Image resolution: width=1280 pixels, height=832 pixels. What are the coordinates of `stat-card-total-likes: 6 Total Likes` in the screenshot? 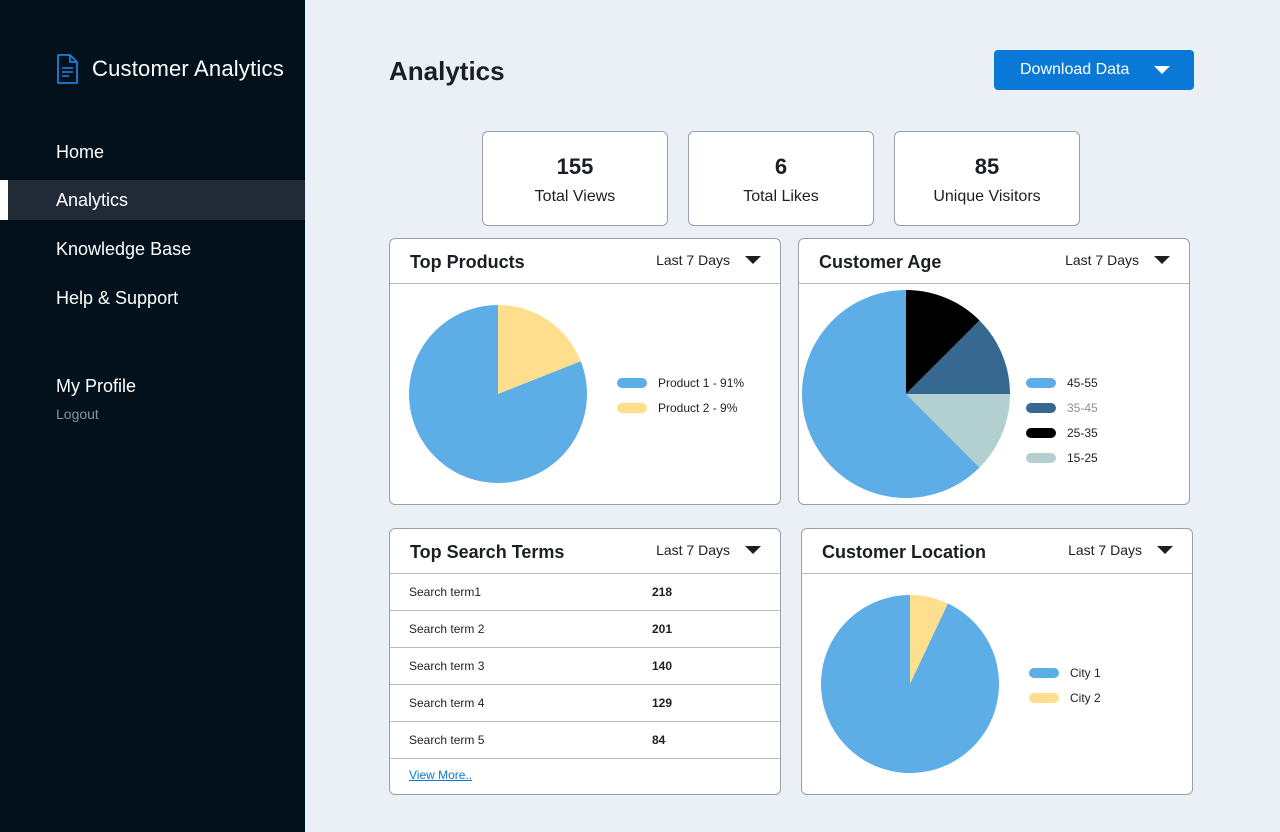 It's located at (781, 178).